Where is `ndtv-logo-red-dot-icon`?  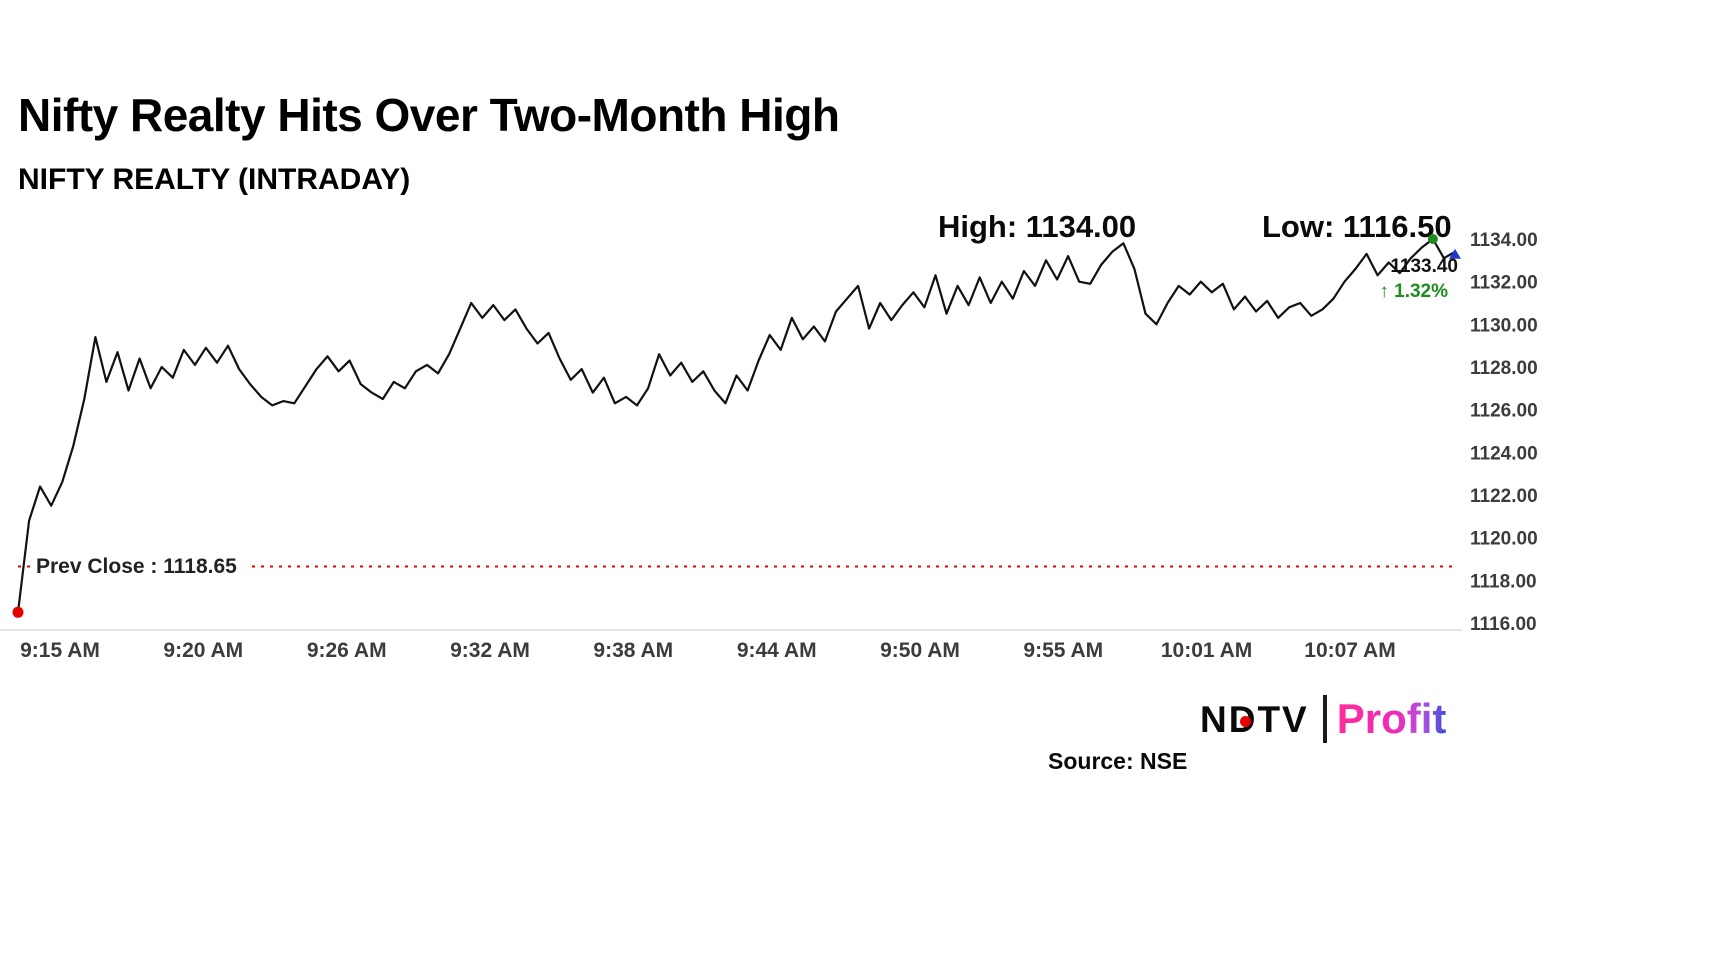 ndtv-logo-red-dot-icon is located at coordinates (1245, 721).